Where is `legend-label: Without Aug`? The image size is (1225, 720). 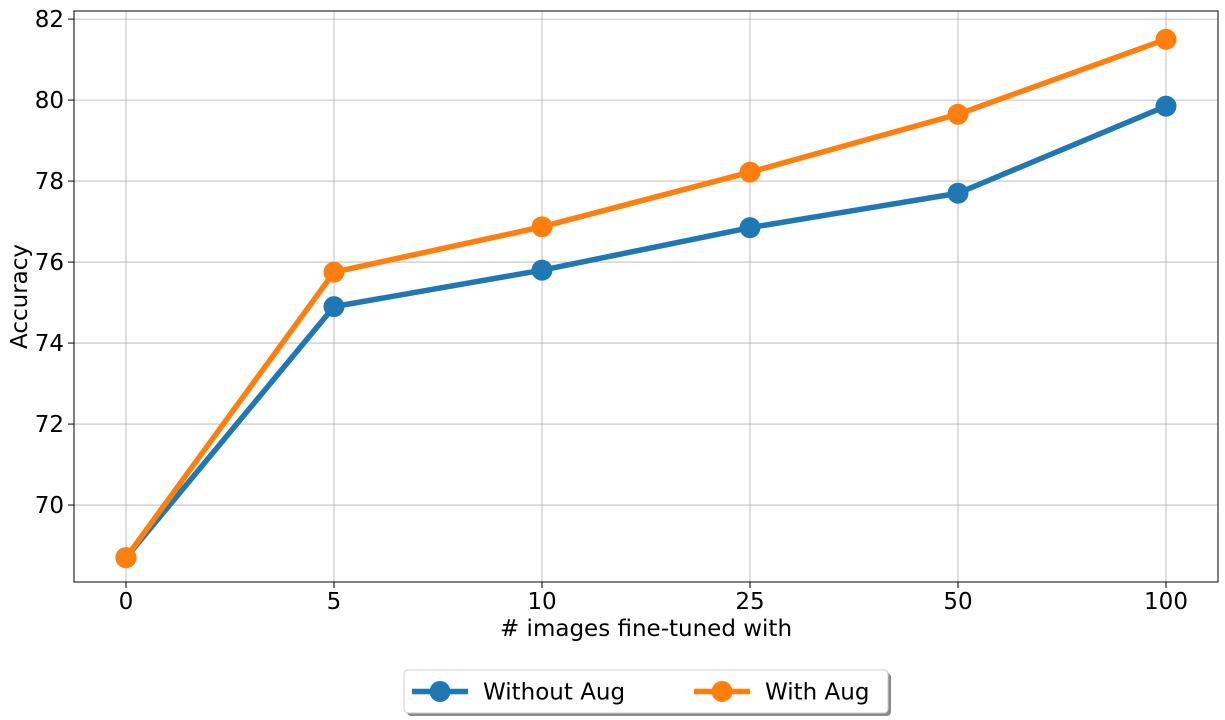 legend-label: Without Aug is located at coordinates (554, 693).